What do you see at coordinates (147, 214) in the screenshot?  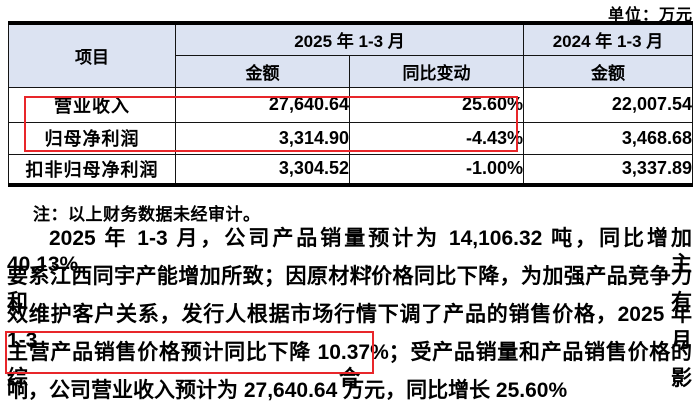 I see `note-text: 注：以上财务数据未经审计。` at bounding box center [147, 214].